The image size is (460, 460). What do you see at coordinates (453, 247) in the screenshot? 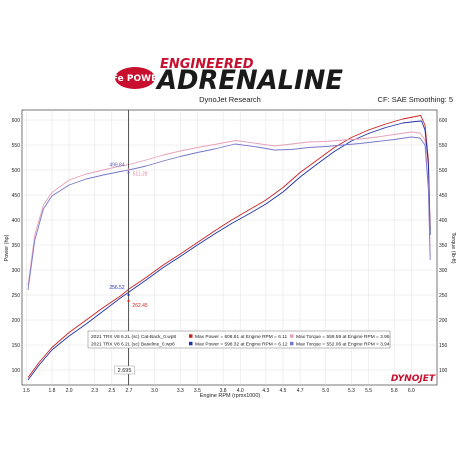
I see `y-axis-right-title: Torque (lb-ft)` at bounding box center [453, 247].